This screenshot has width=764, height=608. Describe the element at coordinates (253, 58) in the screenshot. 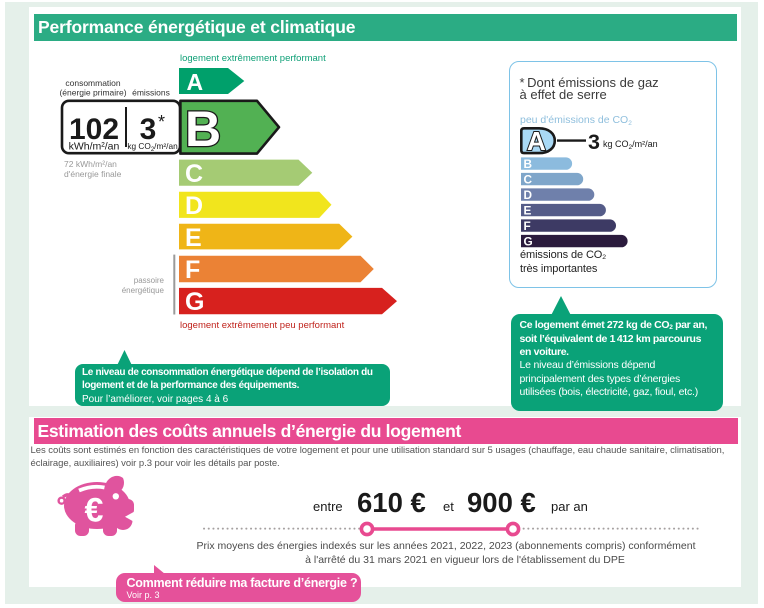

I see `svg-text:logement extrêmement performan: logement extrêmement performant` at that location.